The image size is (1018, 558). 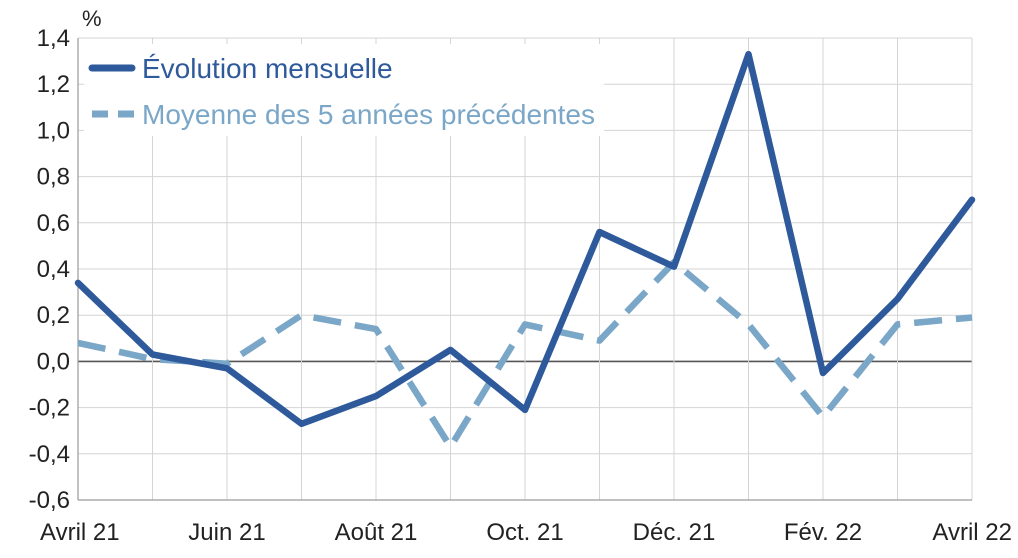 I want to click on y-tick-label: 1,0, so click(x=53, y=130).